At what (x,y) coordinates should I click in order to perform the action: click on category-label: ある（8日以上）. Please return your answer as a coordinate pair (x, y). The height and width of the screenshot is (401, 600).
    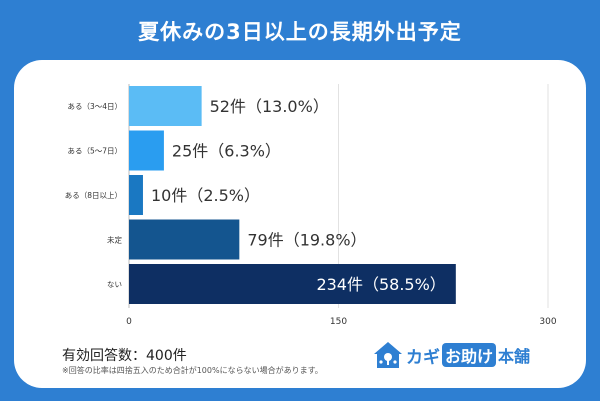
    Looking at the image, I should click on (93, 195).